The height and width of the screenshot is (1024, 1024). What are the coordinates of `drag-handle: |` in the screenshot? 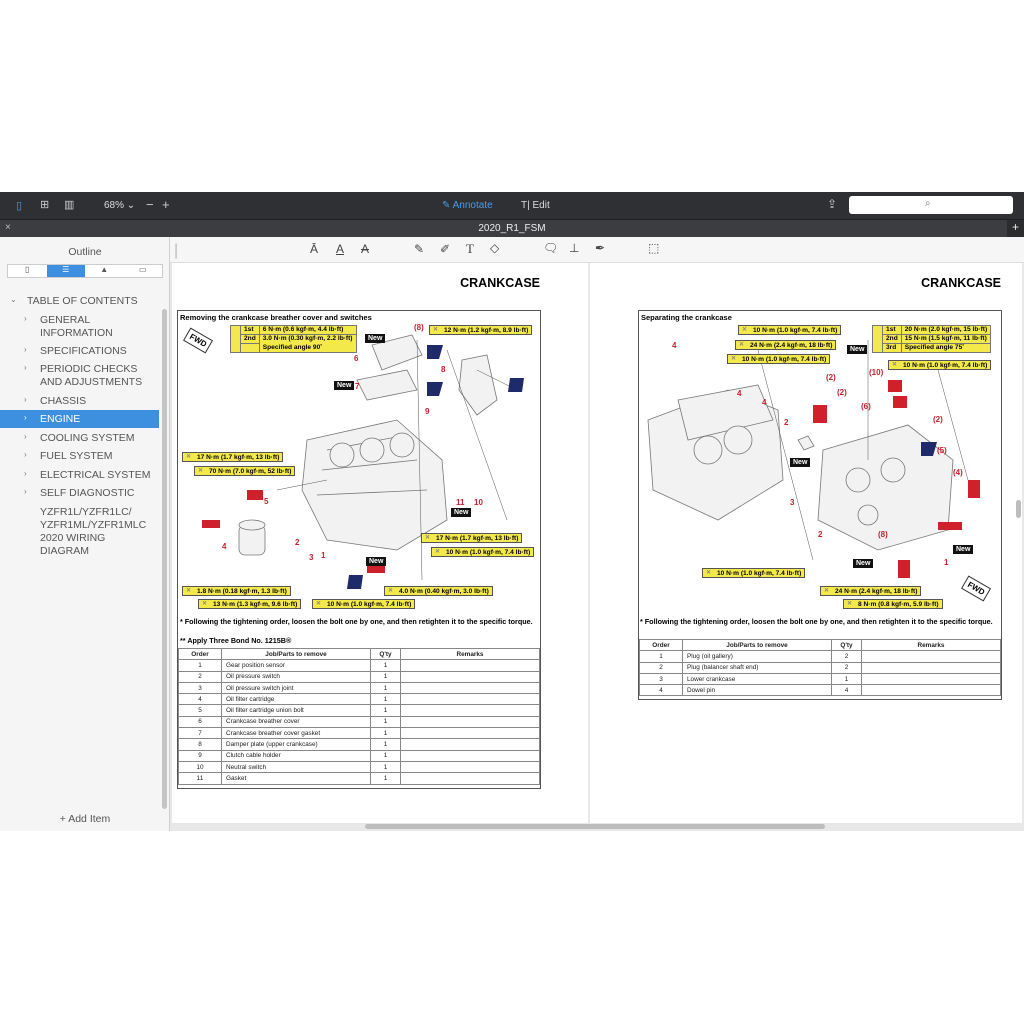 It's located at (176, 250).